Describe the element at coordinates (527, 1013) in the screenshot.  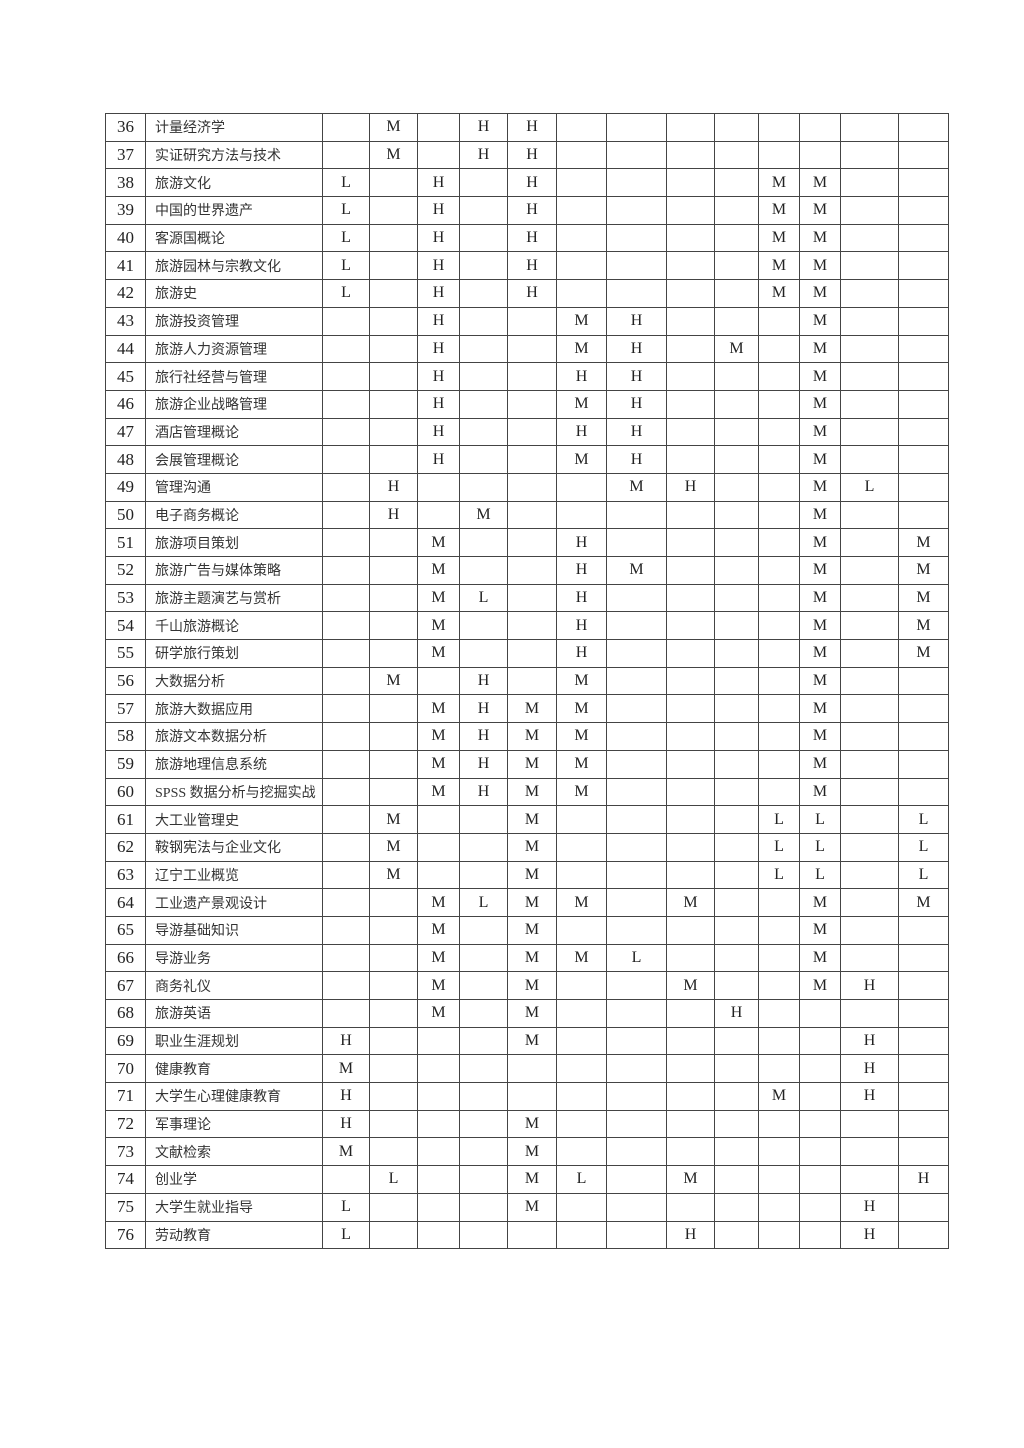
I see `table-row: 68 旅游英语 M M H` at that location.